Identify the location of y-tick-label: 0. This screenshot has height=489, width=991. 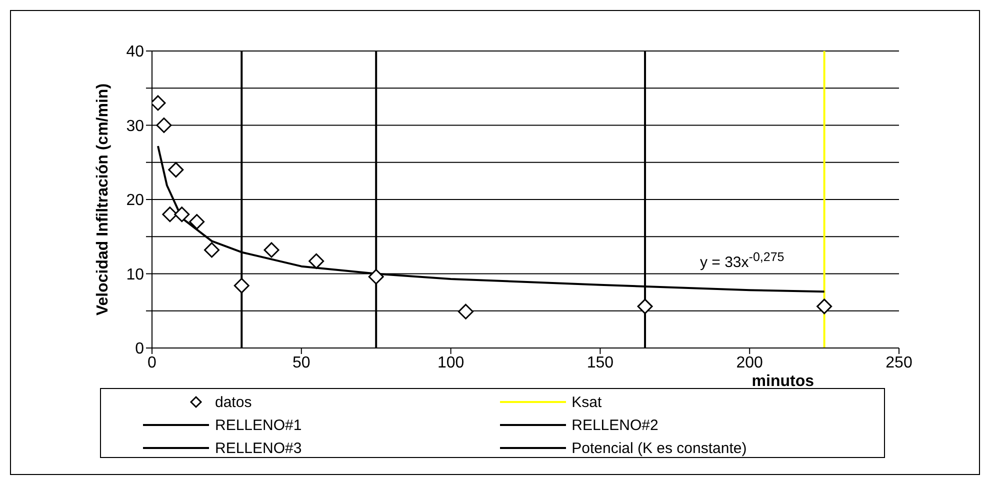
(139, 349).